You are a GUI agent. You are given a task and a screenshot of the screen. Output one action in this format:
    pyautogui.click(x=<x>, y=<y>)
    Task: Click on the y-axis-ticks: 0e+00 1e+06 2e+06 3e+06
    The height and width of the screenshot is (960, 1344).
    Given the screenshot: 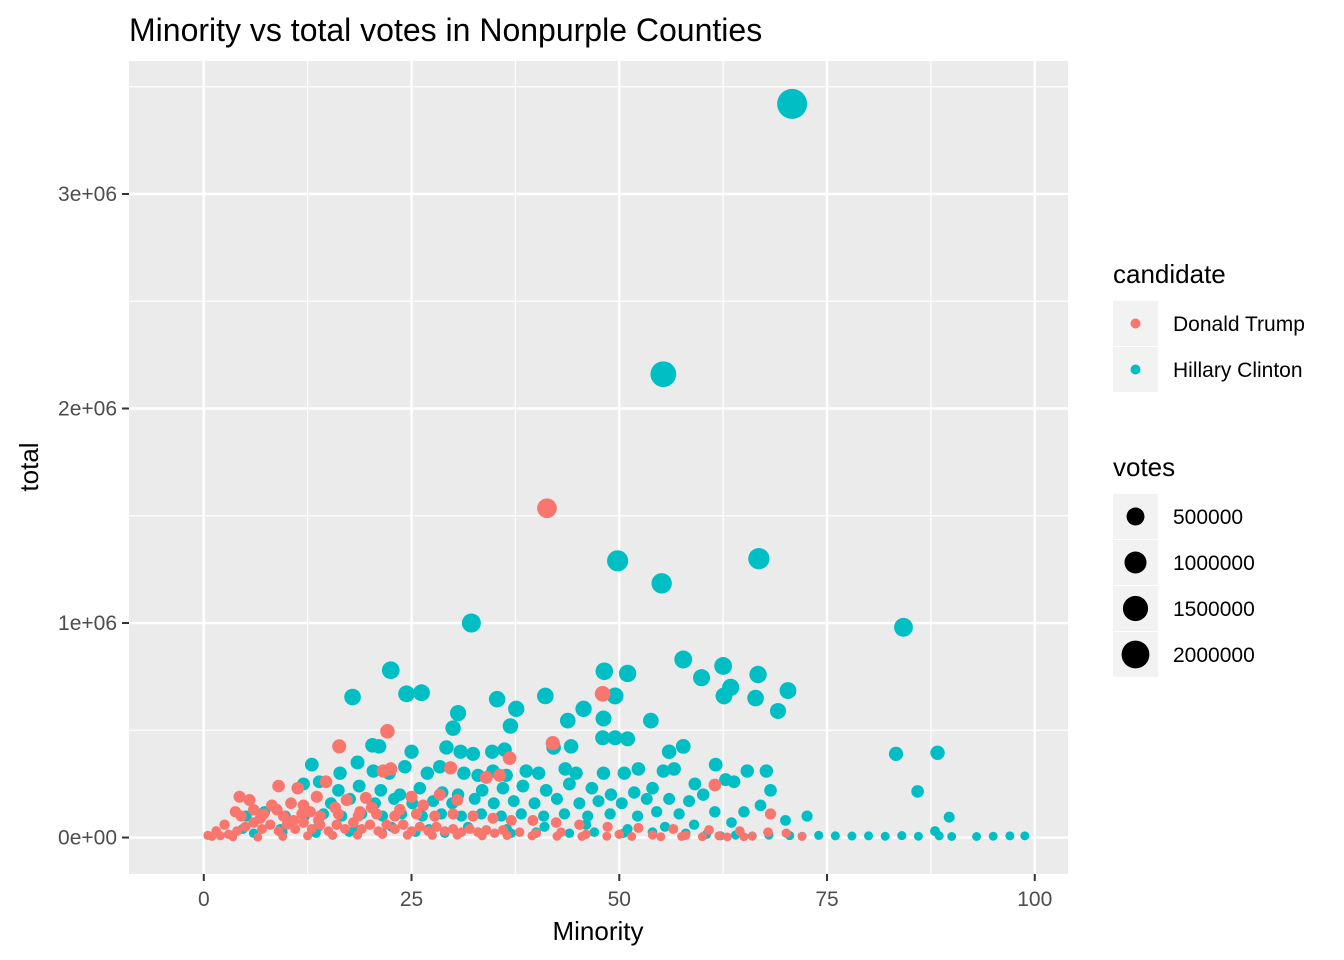 What is the action you would take?
    pyautogui.click(x=93, y=516)
    